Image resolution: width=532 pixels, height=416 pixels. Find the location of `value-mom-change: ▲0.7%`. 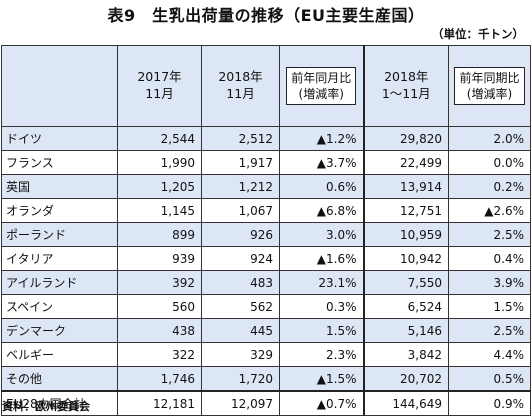

value-mom-change: ▲0.7% is located at coordinates (321, 403).